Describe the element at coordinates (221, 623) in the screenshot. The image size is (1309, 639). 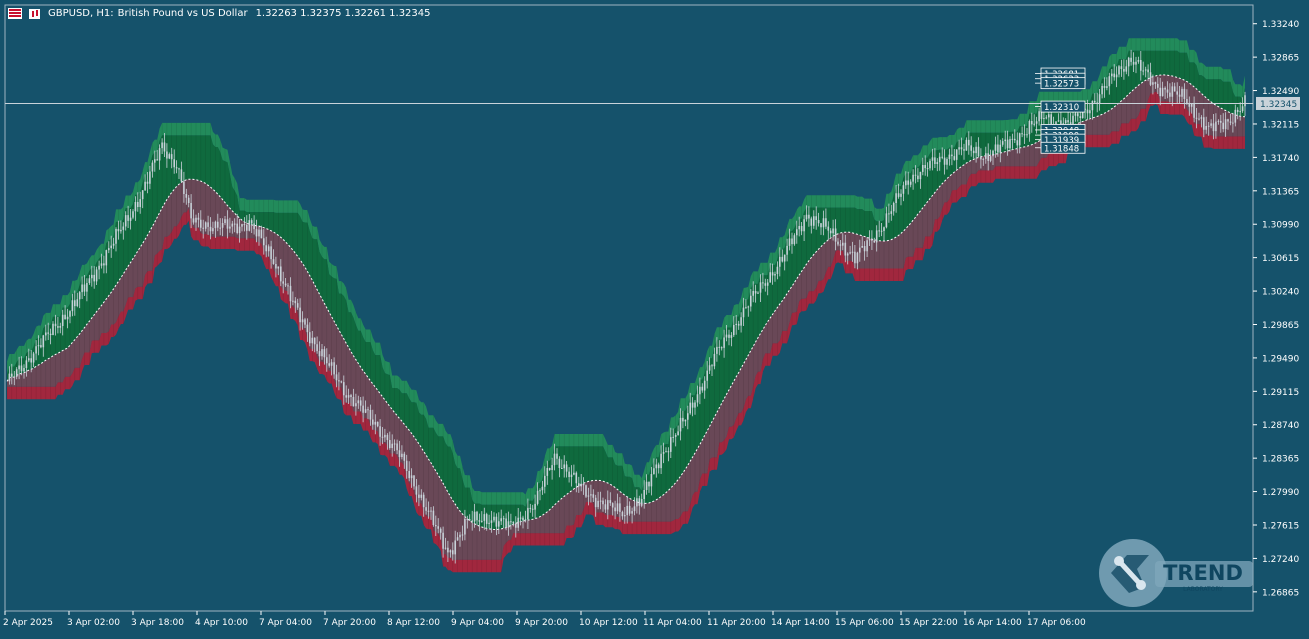
I see `x-tick-label: 4 Apr 10:00` at that location.